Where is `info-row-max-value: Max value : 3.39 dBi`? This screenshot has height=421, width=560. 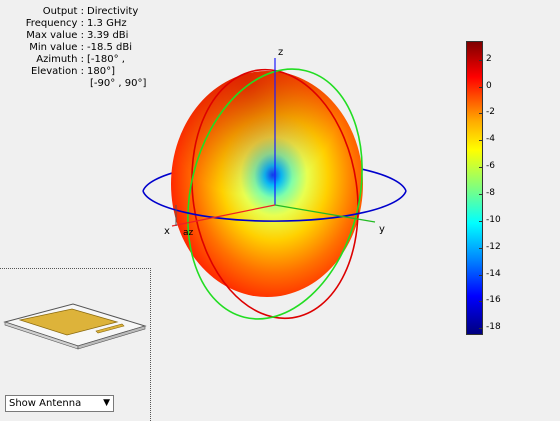
info-row-max-value: Max value : 3.39 dBi is located at coordinates (73, 36).